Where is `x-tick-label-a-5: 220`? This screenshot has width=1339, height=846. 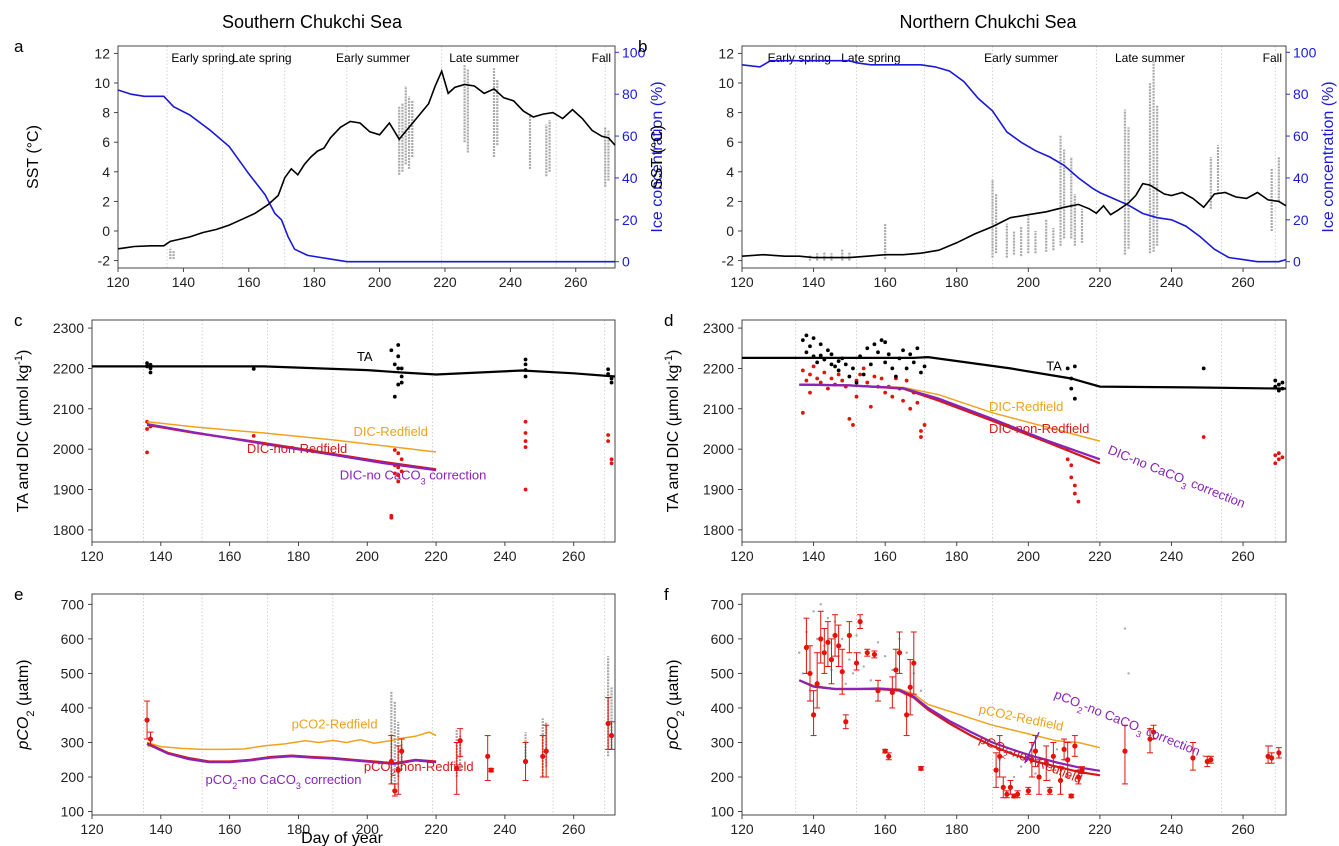 x-tick-label-a-5: 220 is located at coordinates (445, 282).